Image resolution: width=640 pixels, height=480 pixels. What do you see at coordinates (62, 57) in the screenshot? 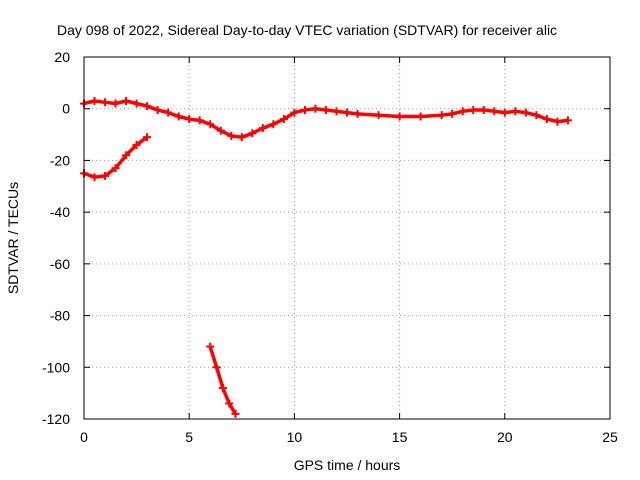
I see `y-tick-label: 20` at bounding box center [62, 57].